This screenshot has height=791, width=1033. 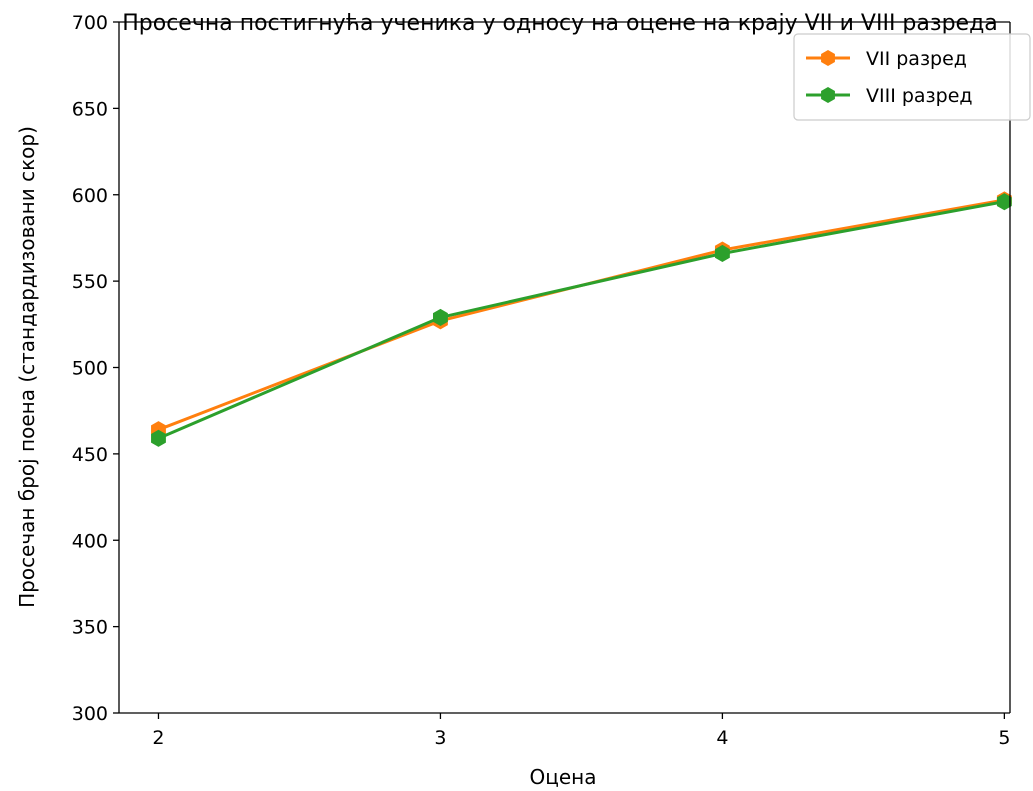 What do you see at coordinates (916, 59) in the screenshot?
I see `legend-label: VII разред` at bounding box center [916, 59].